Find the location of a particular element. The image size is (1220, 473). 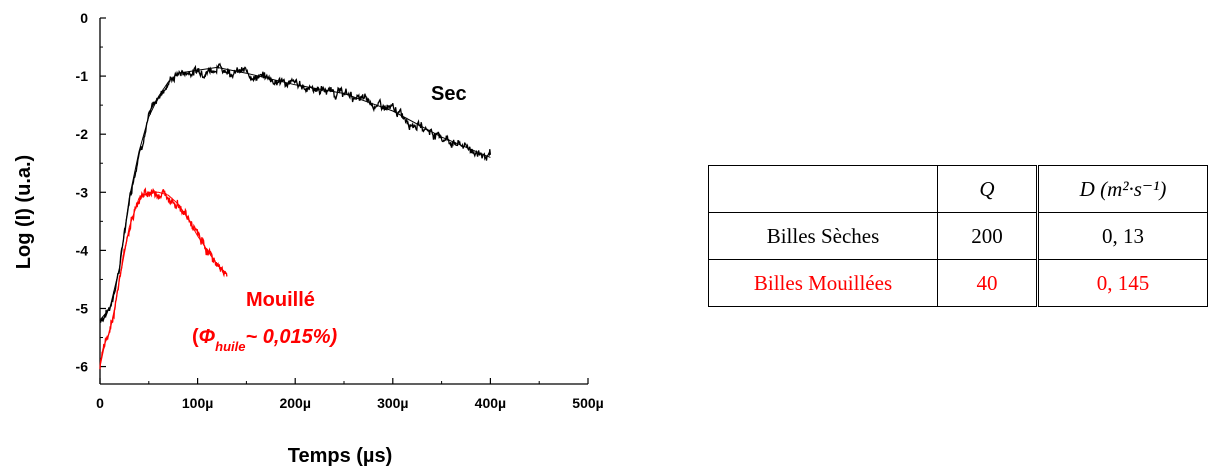

series-mouille is located at coordinates (163, 278).